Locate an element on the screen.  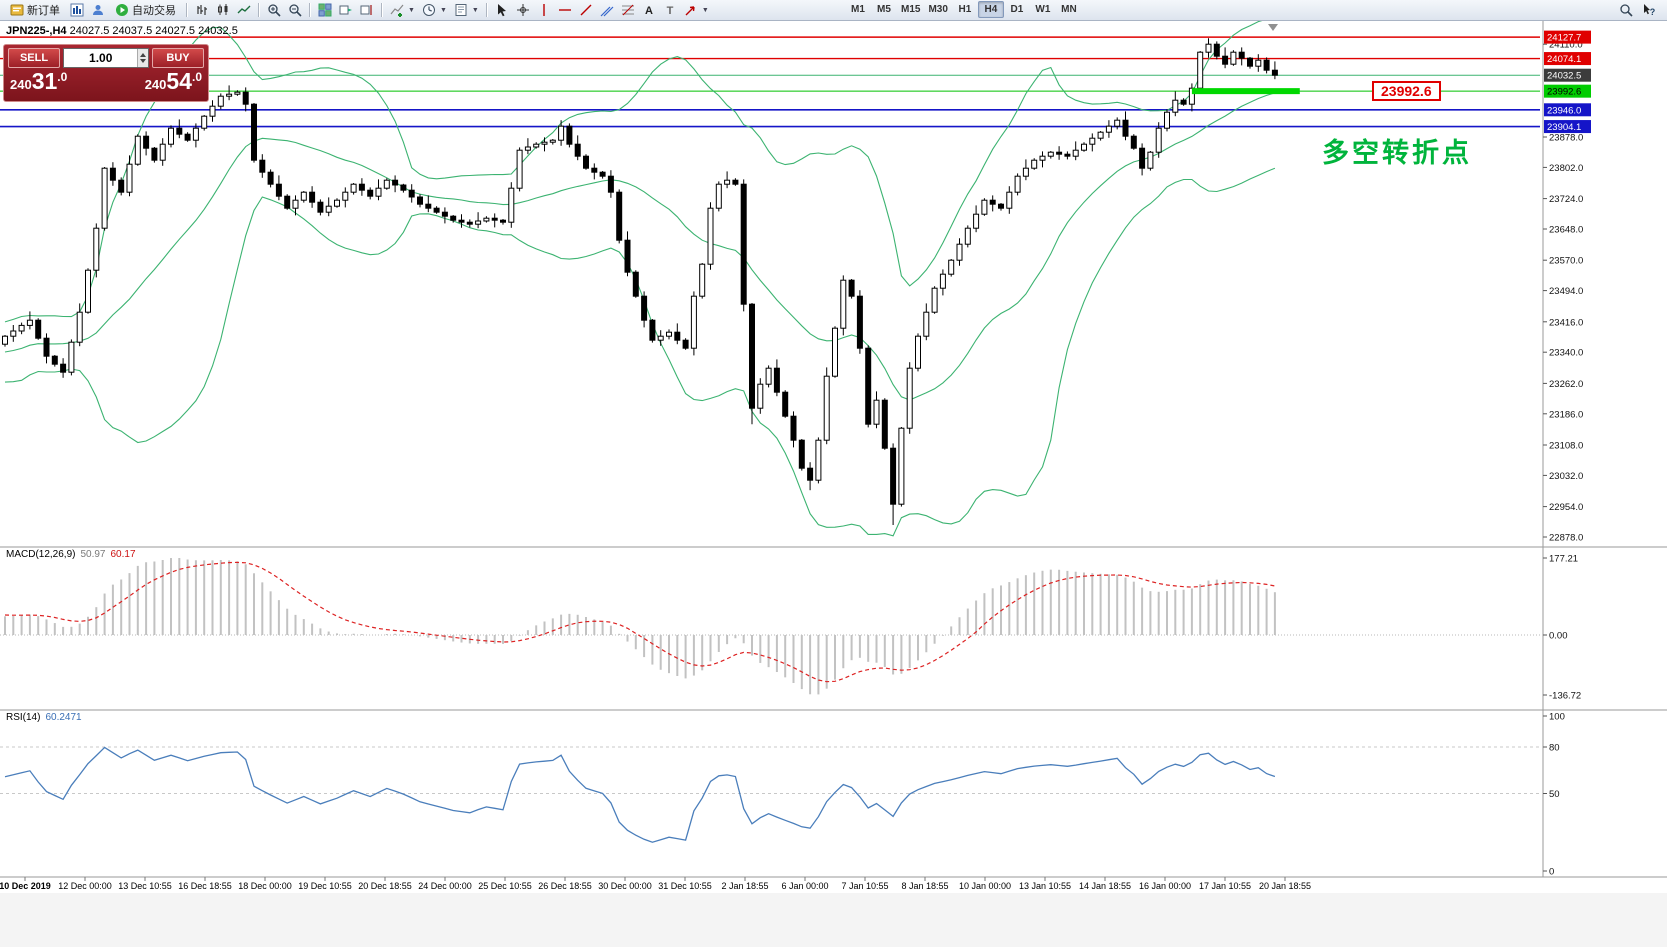
svg-text: 24074.1 is located at coordinates (1564, 59).